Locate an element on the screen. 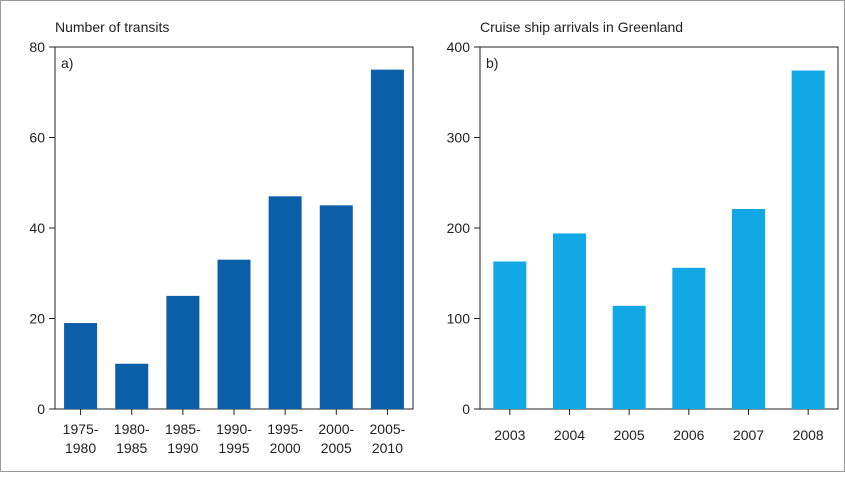  panel-a-x-tick-label: 1975- is located at coordinates (81, 429).